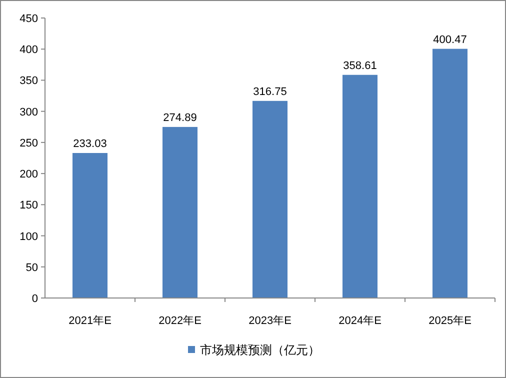 The image size is (506, 378). Describe the element at coordinates (29, 50) in the screenshot. I see `y-tick-label: 400` at that location.